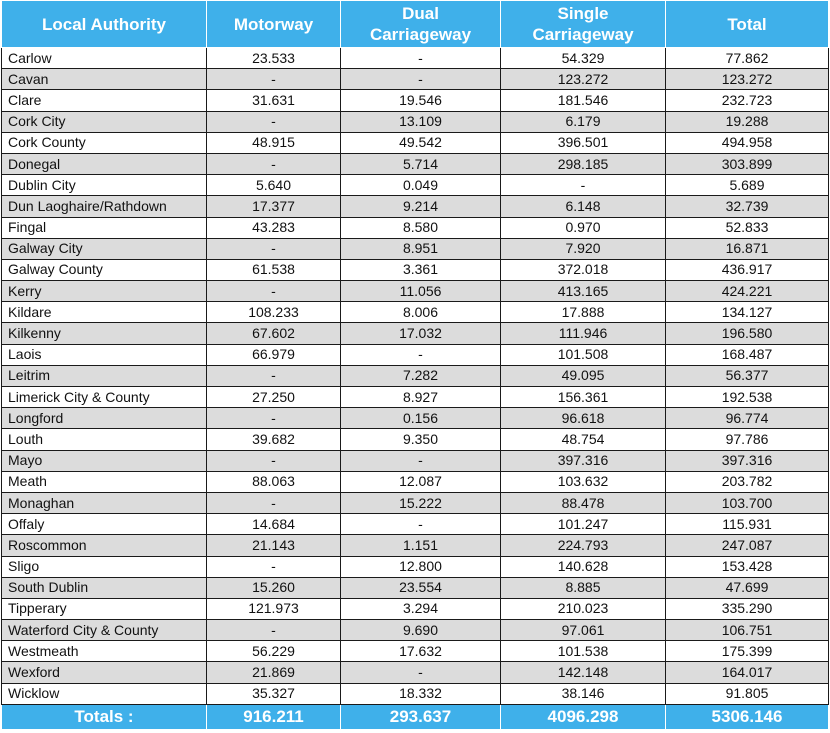 This screenshot has width=830, height=733. Describe the element at coordinates (104, 227) in the screenshot. I see `cell-local-authority: Fingal` at that location.